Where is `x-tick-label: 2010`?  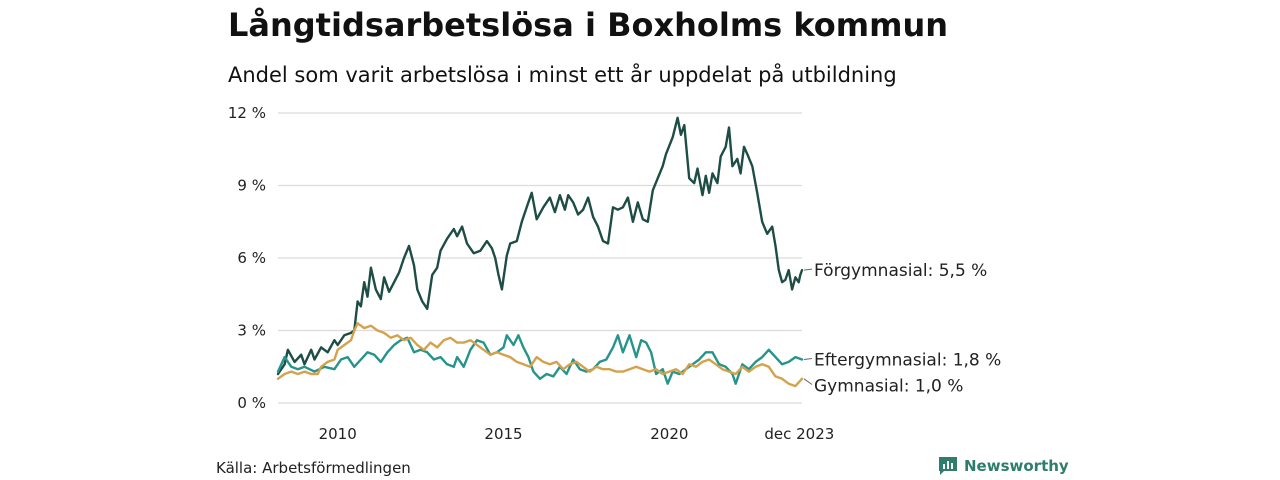
x-tick-label: 2010 is located at coordinates (338, 434).